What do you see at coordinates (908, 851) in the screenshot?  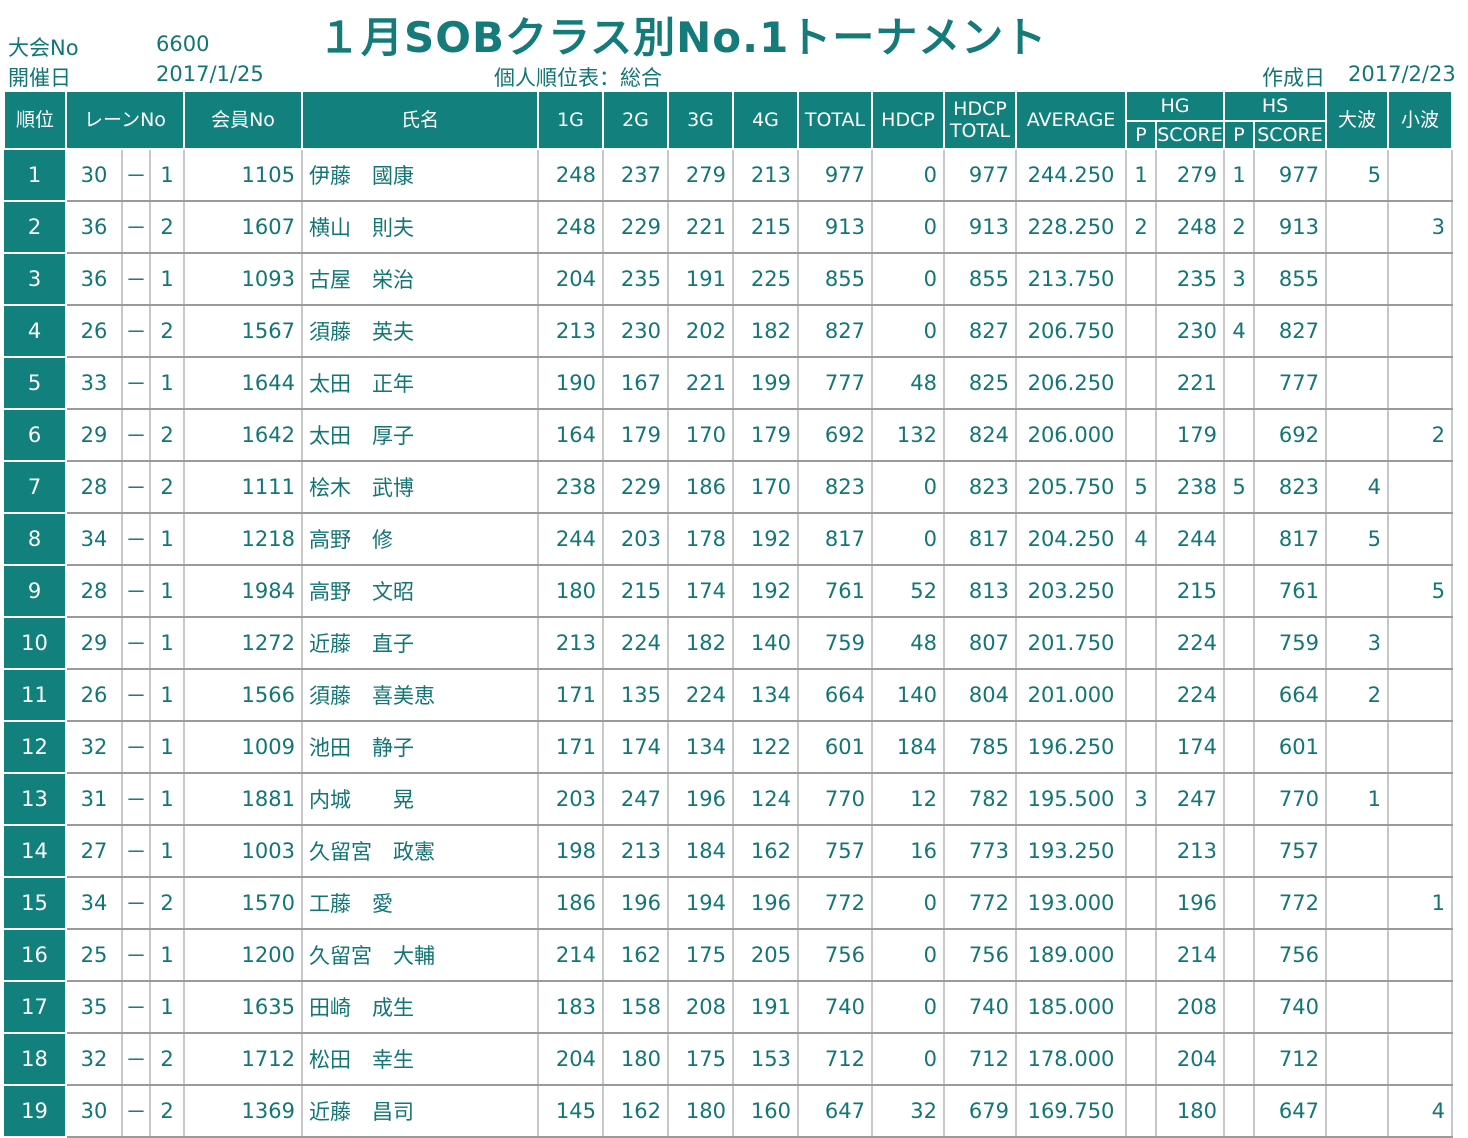 I see `hdcp-cell: 16` at bounding box center [908, 851].